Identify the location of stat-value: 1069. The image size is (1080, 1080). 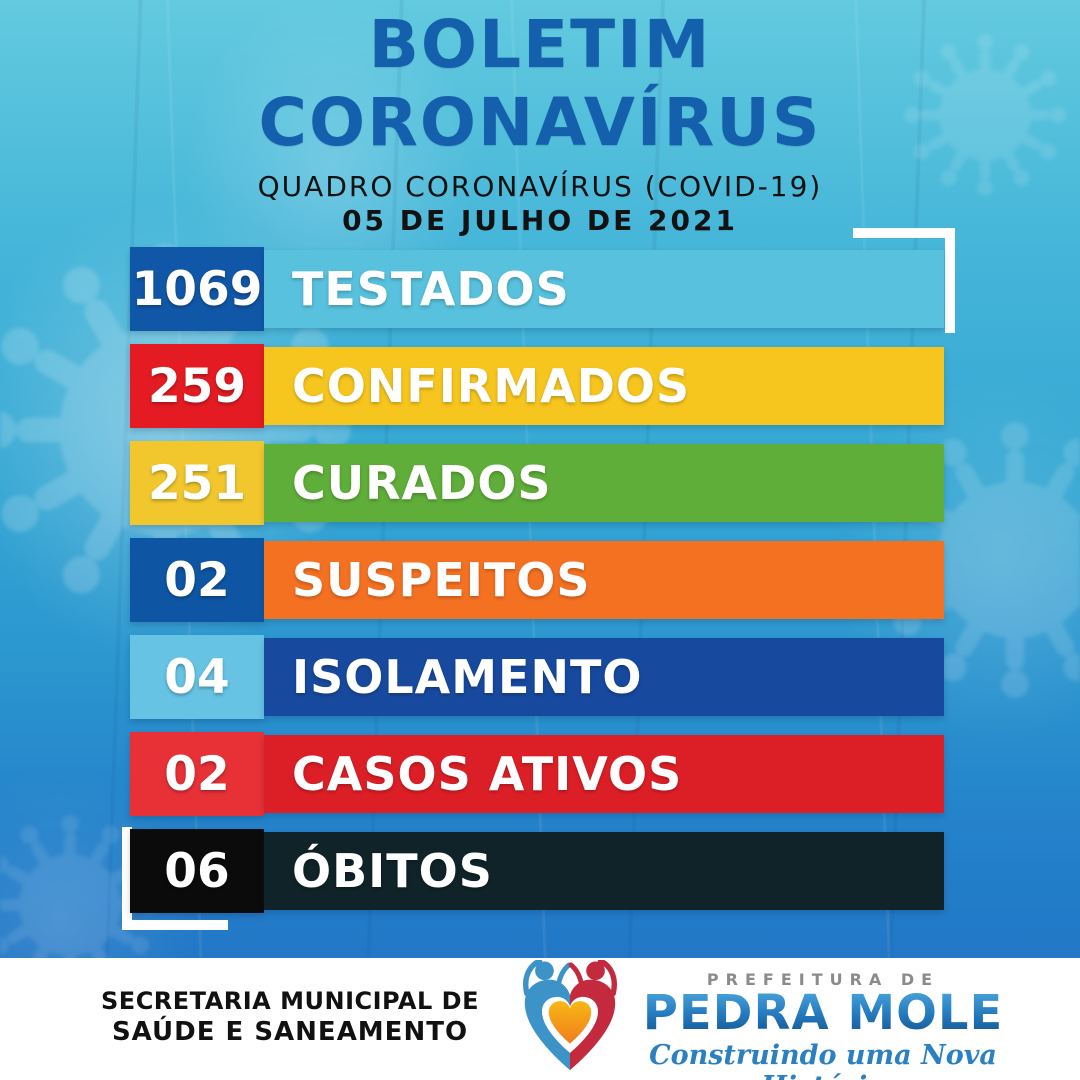
(197, 289).